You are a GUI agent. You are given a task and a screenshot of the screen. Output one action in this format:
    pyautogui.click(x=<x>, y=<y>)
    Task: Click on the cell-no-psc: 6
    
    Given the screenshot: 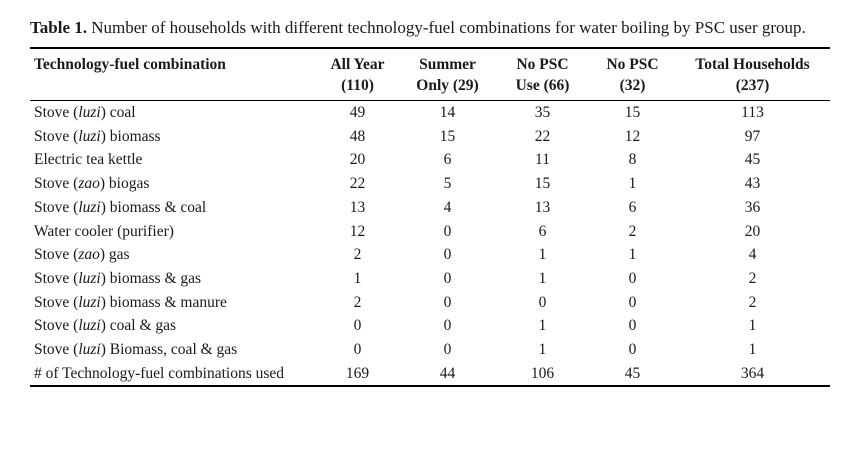 What is the action you would take?
    pyautogui.click(x=632, y=207)
    